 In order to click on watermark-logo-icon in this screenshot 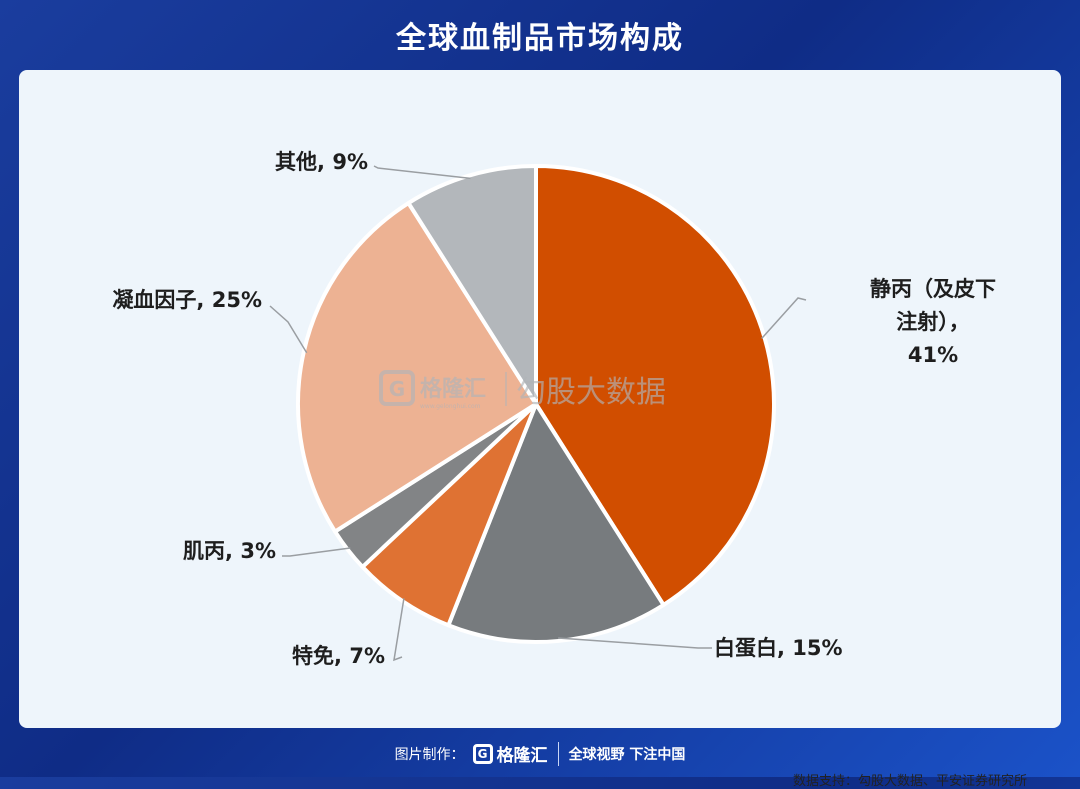, I will do `click(397, 388)`.